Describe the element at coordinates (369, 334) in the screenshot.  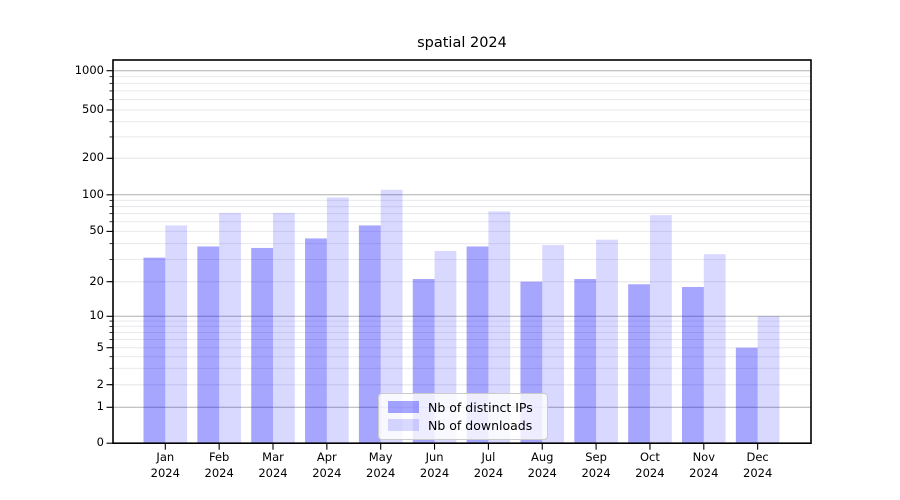
I see `bar-distinct-ips-may` at that location.